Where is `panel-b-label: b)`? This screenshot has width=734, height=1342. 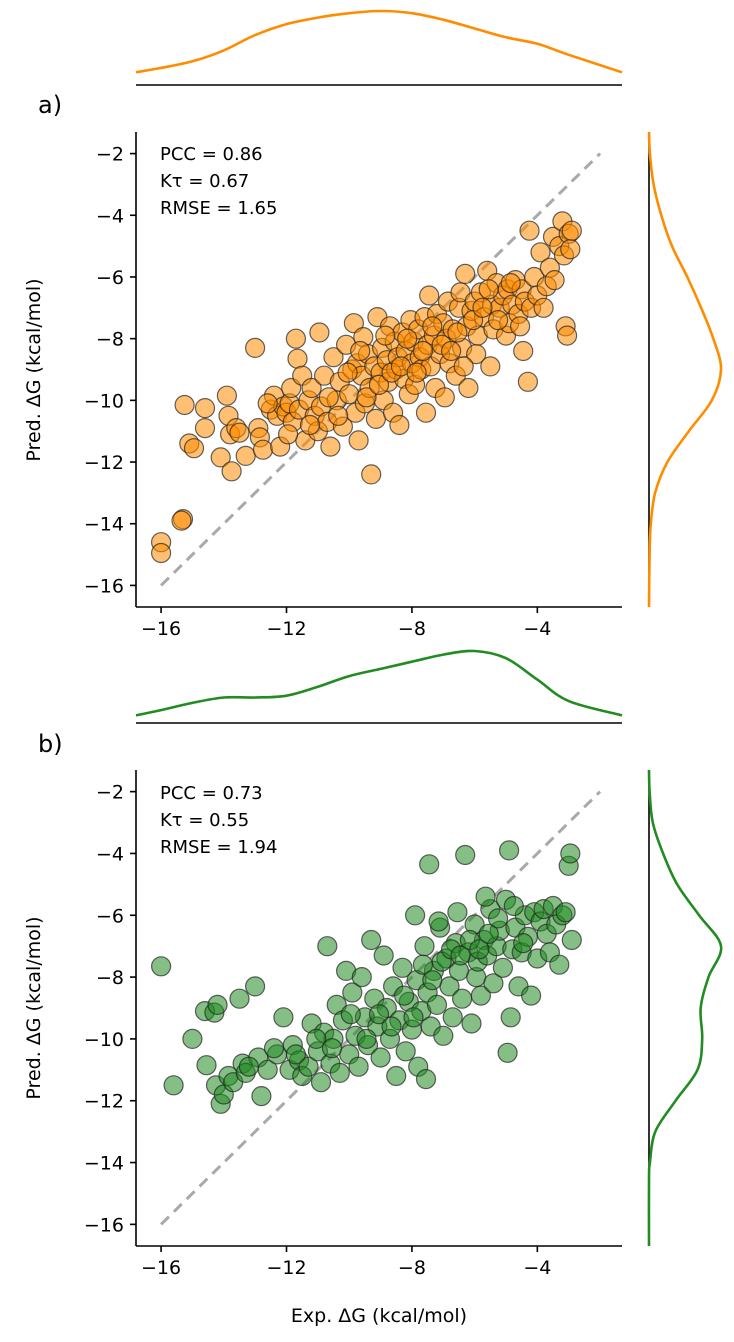 panel-b-label: b) is located at coordinates (50, 744).